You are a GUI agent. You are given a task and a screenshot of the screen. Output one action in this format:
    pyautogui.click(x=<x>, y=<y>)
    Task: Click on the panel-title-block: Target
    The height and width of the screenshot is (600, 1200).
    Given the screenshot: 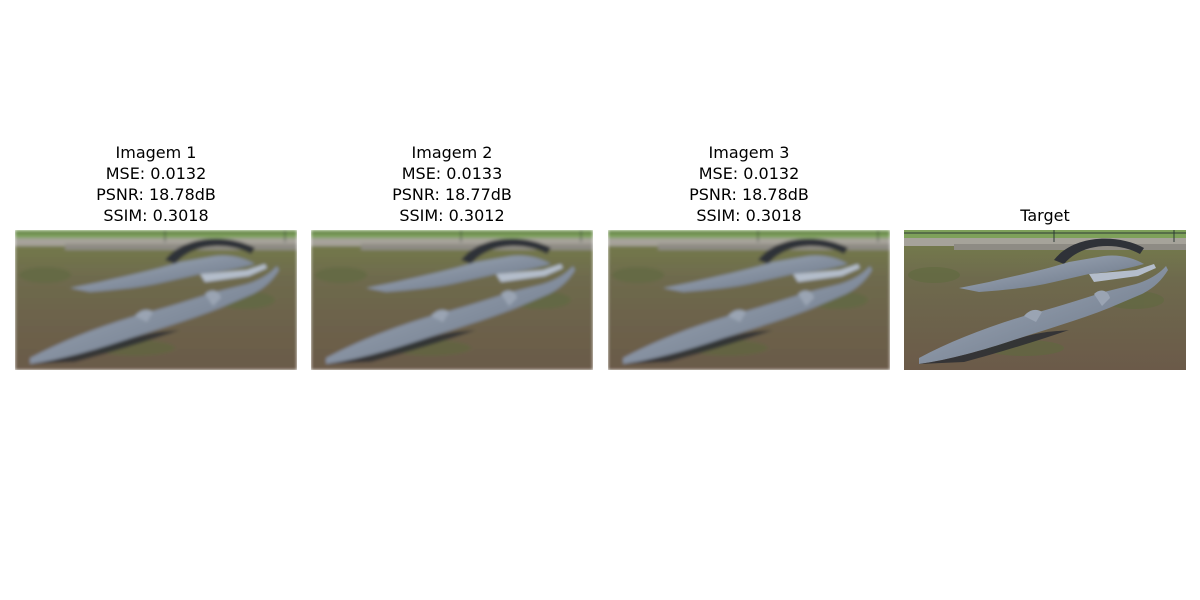 What is the action you would take?
    pyautogui.click(x=1045, y=215)
    